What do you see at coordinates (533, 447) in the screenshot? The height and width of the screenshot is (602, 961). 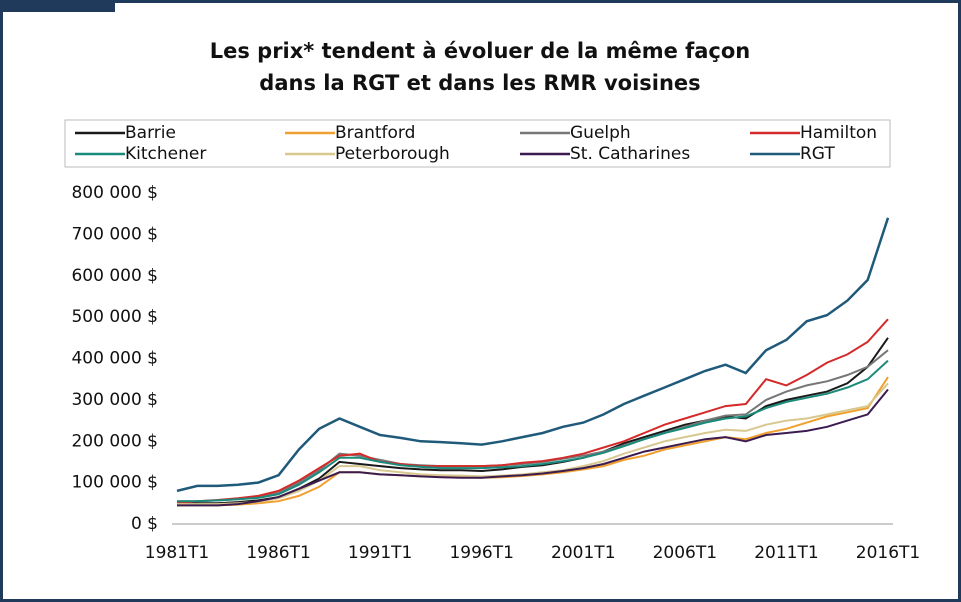 I see `series-line` at bounding box center [533, 447].